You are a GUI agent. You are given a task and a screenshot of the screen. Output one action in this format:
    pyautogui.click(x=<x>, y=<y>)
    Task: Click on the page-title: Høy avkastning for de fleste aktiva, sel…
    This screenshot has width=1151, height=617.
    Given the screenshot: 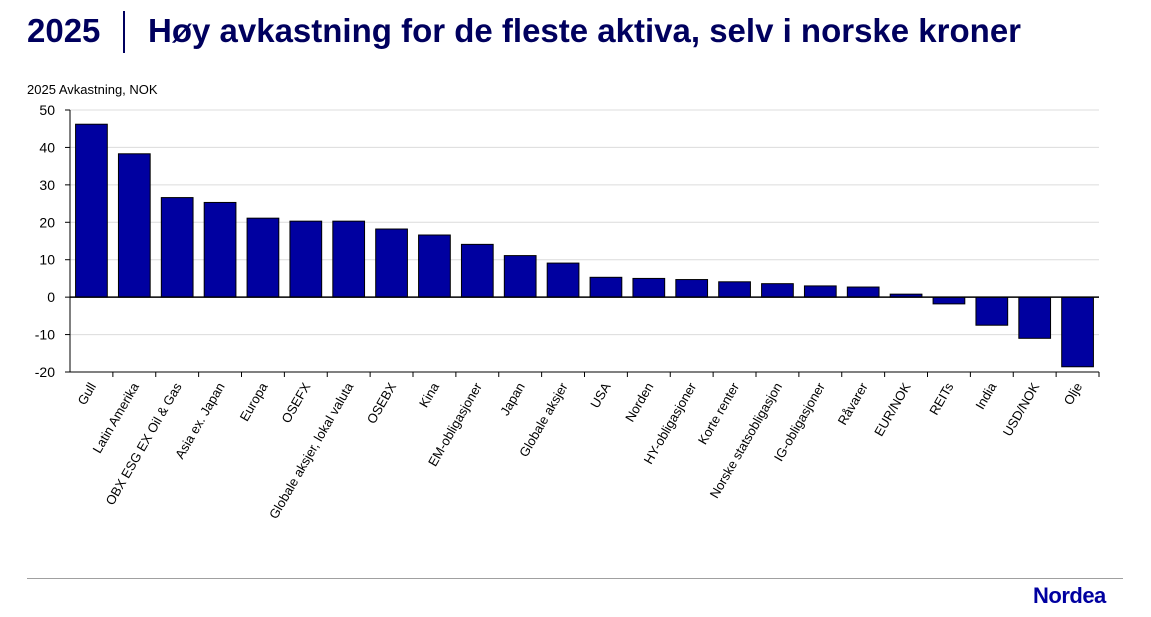 What is the action you would take?
    pyautogui.click(x=585, y=30)
    